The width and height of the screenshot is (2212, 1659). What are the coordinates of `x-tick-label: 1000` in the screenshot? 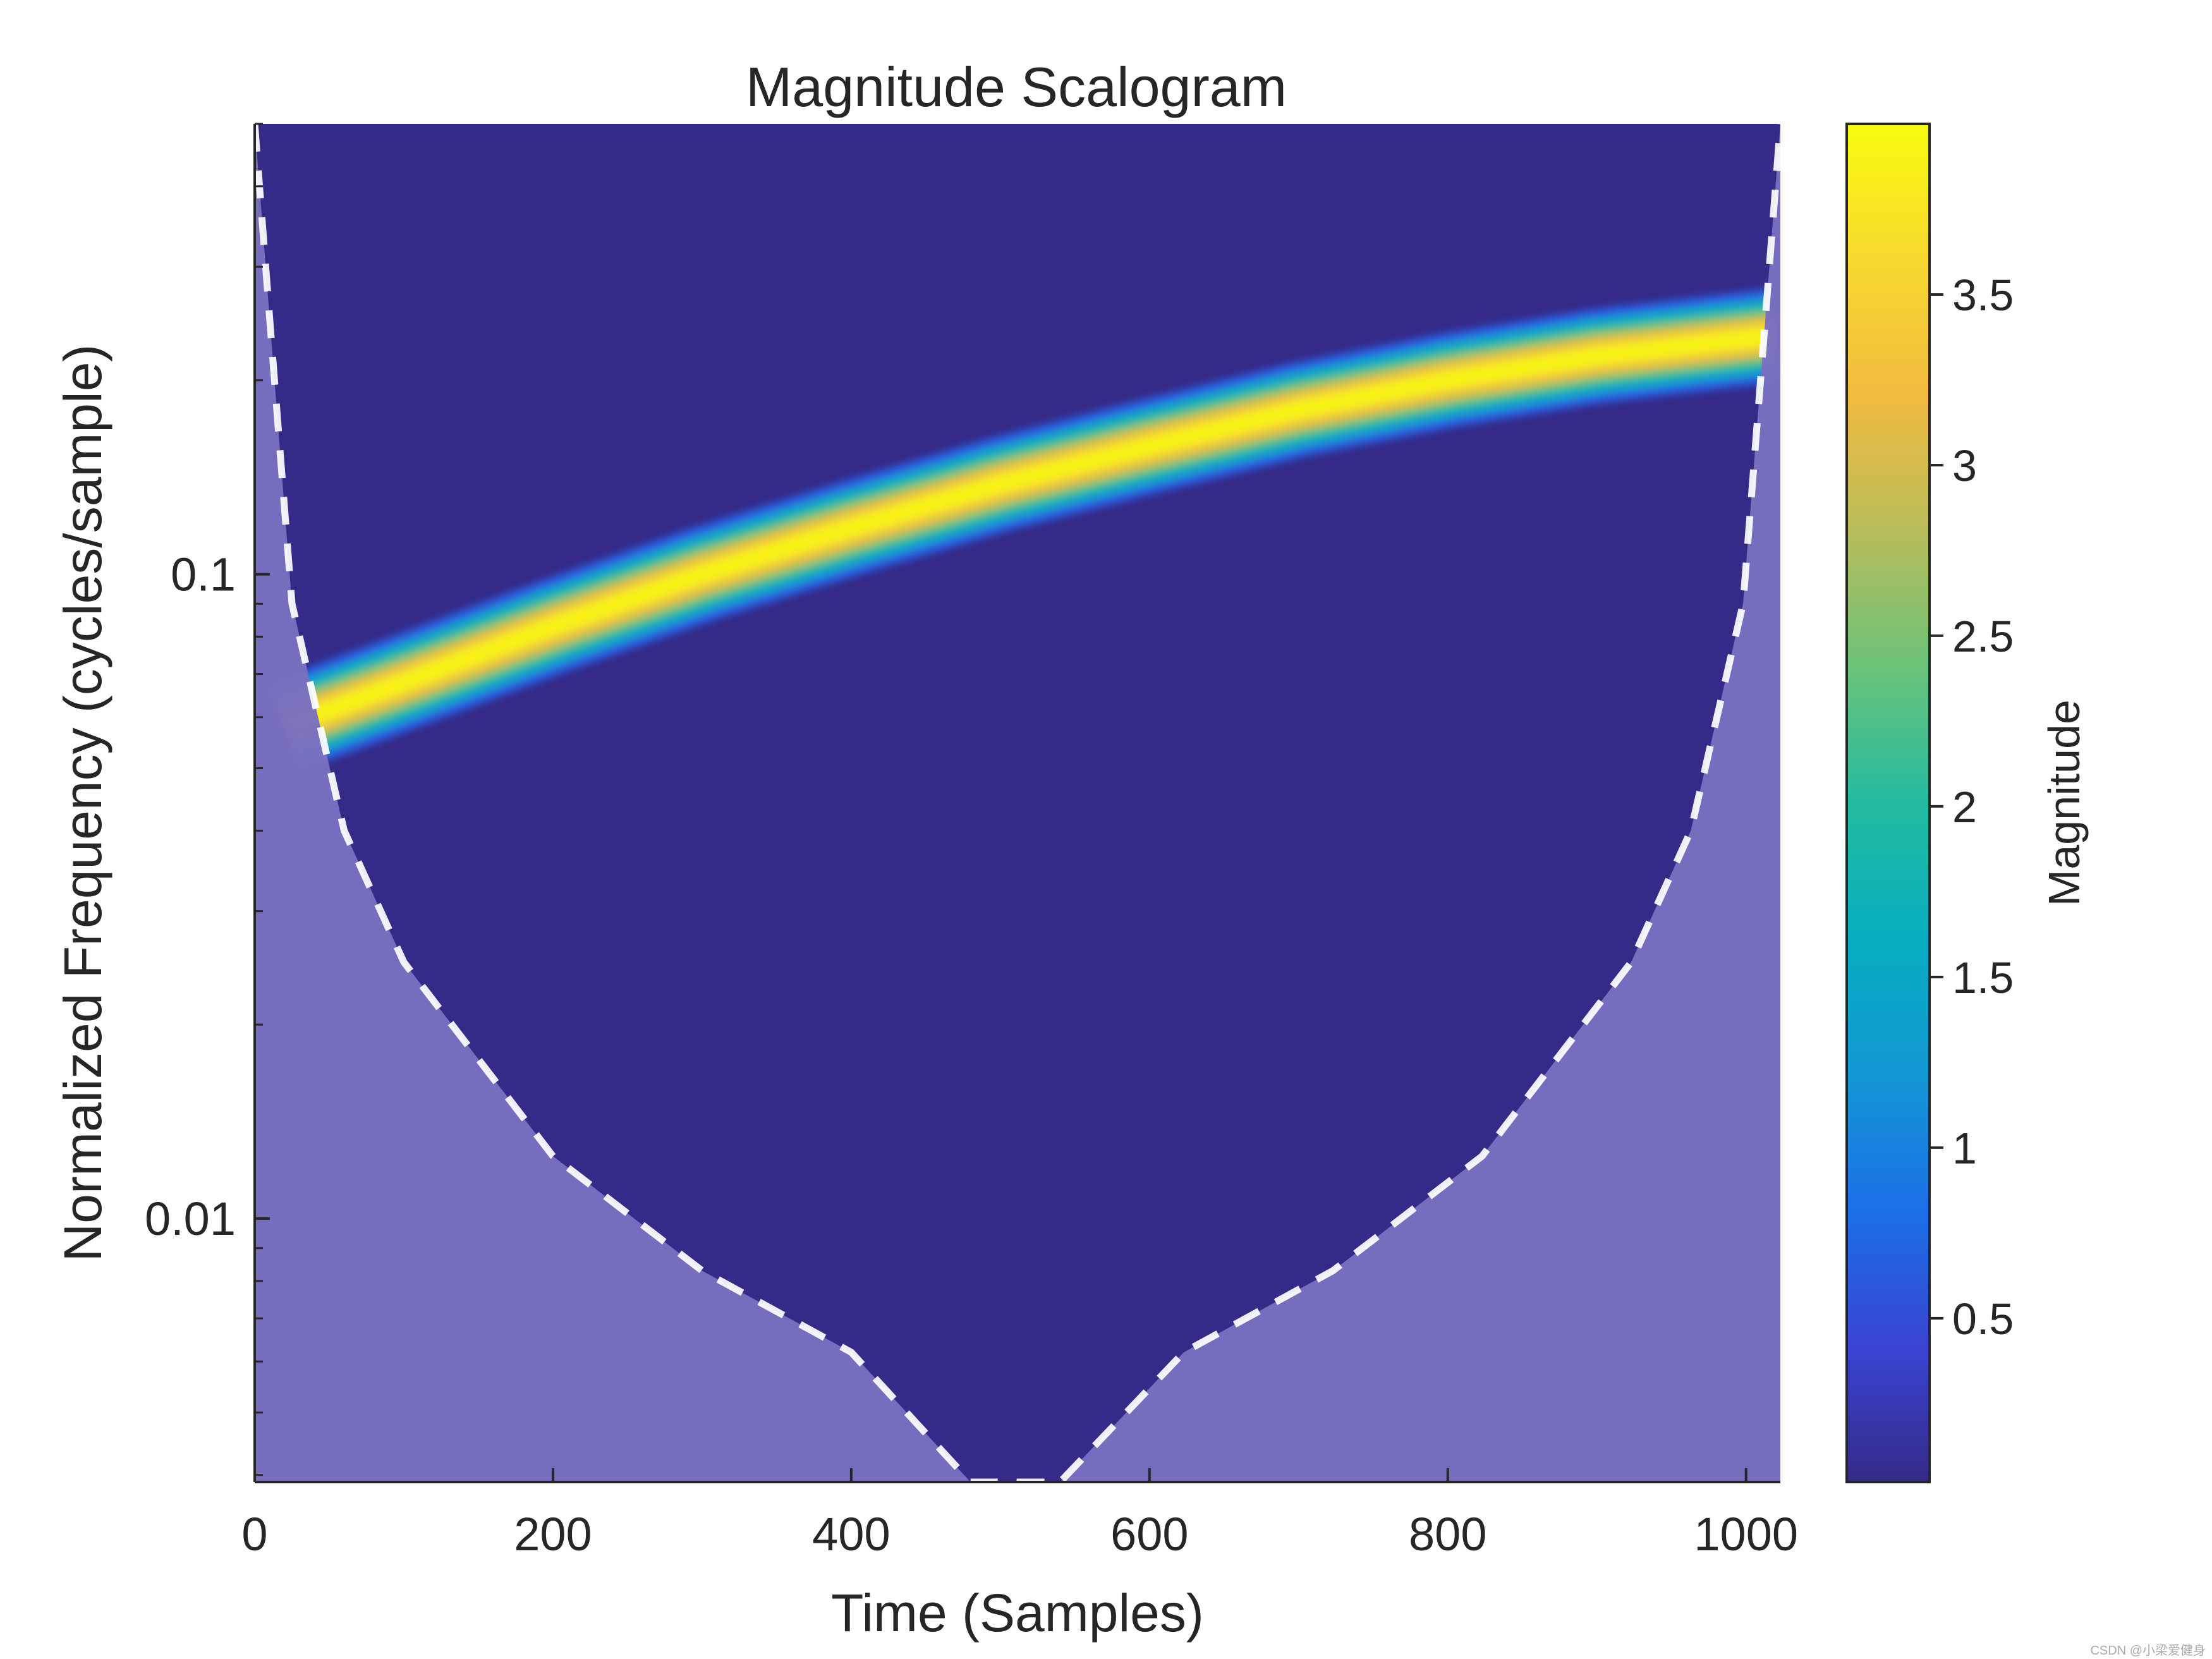 It's located at (1746, 1534).